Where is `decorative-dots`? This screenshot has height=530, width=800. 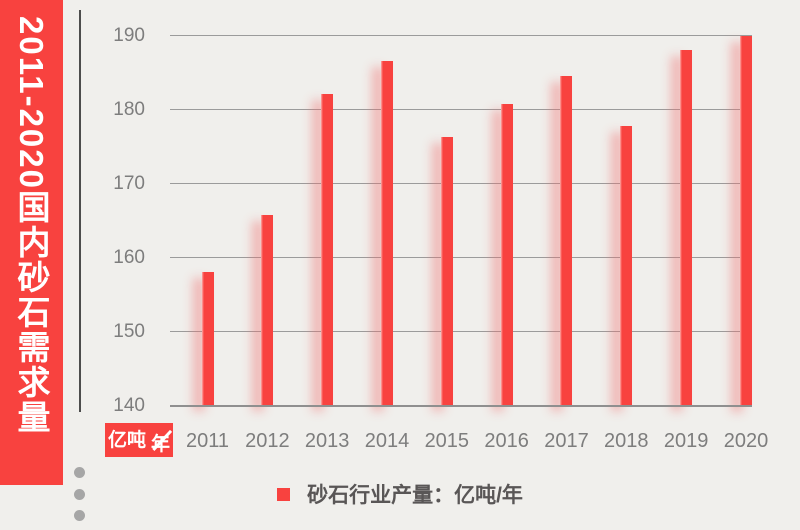 decorative-dots is located at coordinates (79, 498).